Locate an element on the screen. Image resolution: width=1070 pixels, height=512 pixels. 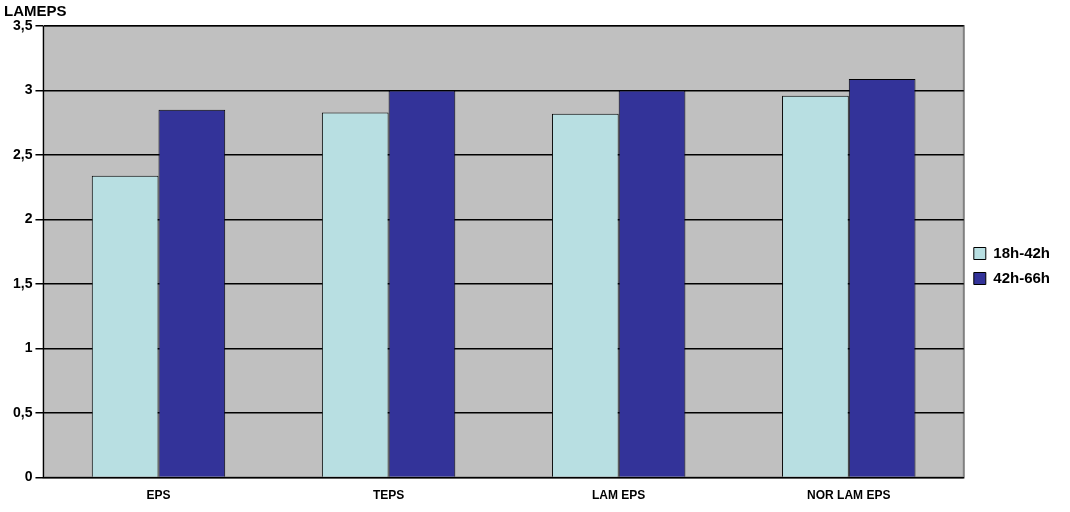
x-tick-label: NOR LAM EPS is located at coordinates (849, 495).